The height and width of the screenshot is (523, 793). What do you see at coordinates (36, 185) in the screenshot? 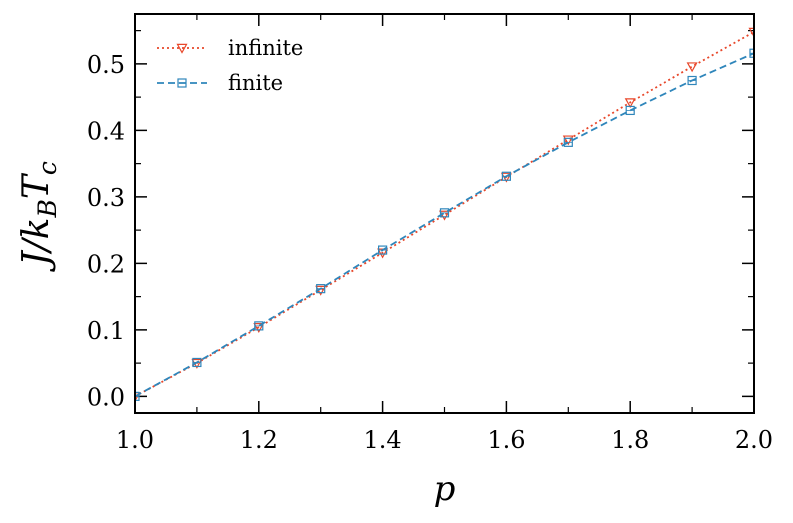
I see `y-label-t: T` at bounding box center [36, 185].